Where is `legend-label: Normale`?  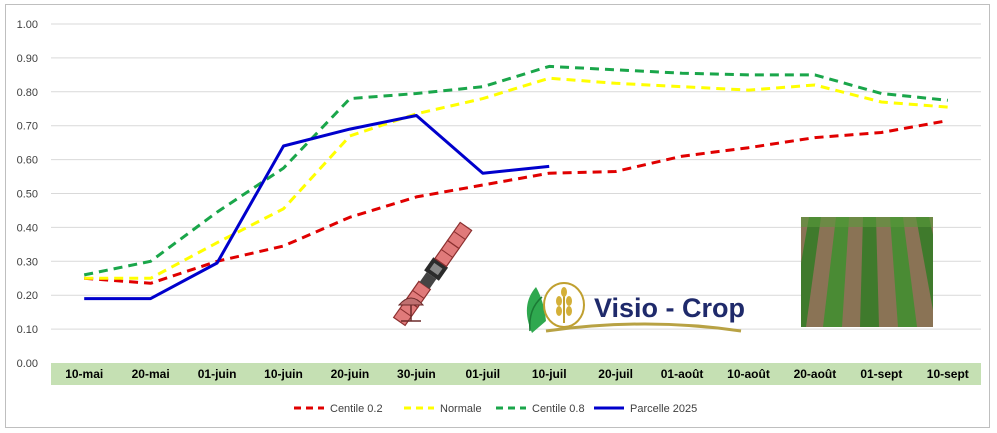
legend-label: Normale is located at coordinates (461, 409).